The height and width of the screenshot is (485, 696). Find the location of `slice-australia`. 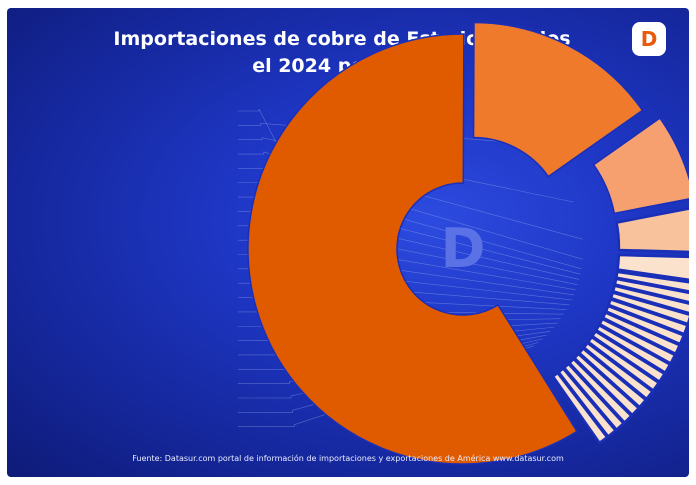

slice-australia is located at coordinates (650, 299).